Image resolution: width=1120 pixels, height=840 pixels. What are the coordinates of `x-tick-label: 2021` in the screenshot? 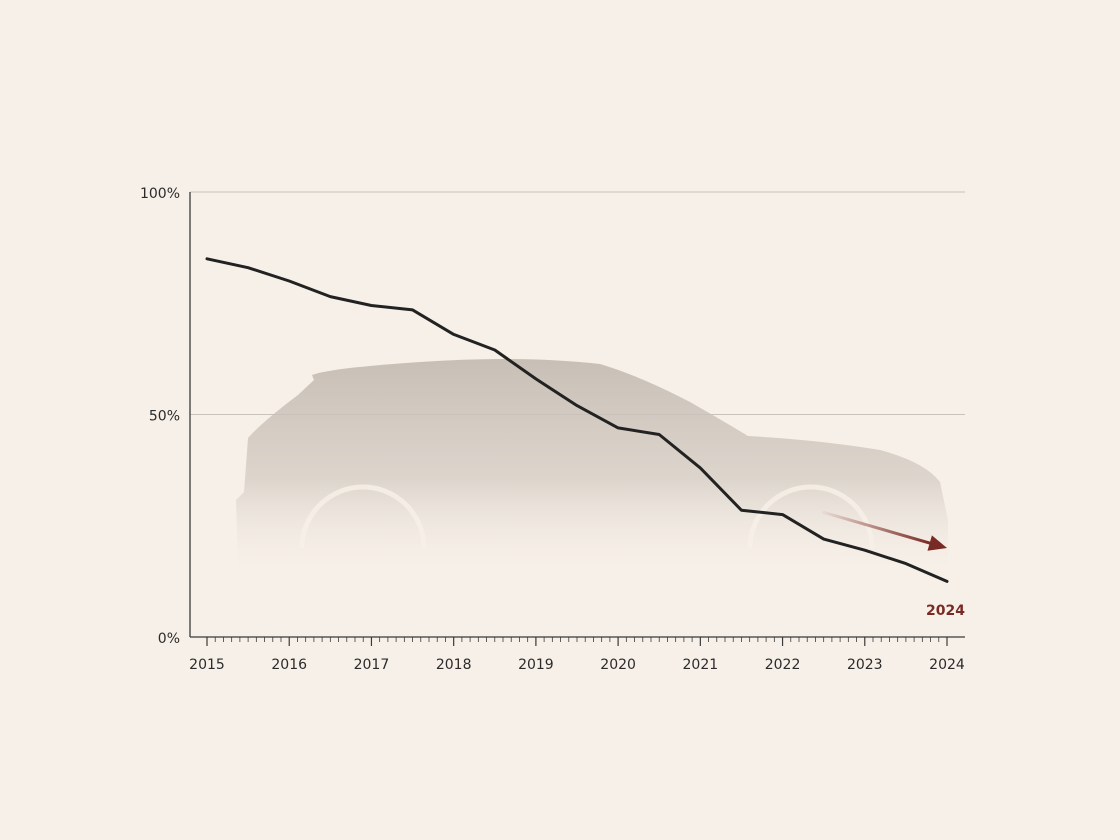 It's located at (701, 665).